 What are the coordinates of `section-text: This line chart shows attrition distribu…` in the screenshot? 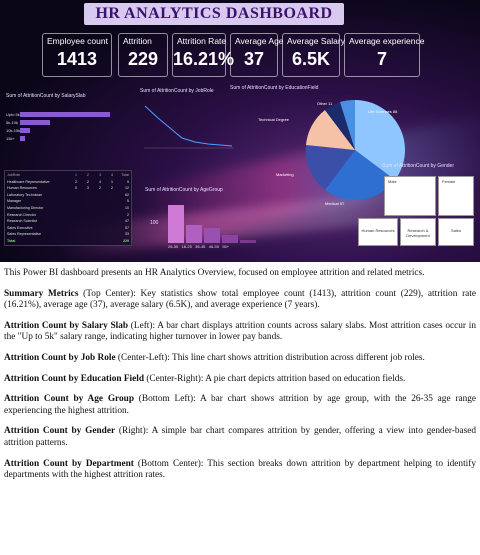 It's located at (298, 357).